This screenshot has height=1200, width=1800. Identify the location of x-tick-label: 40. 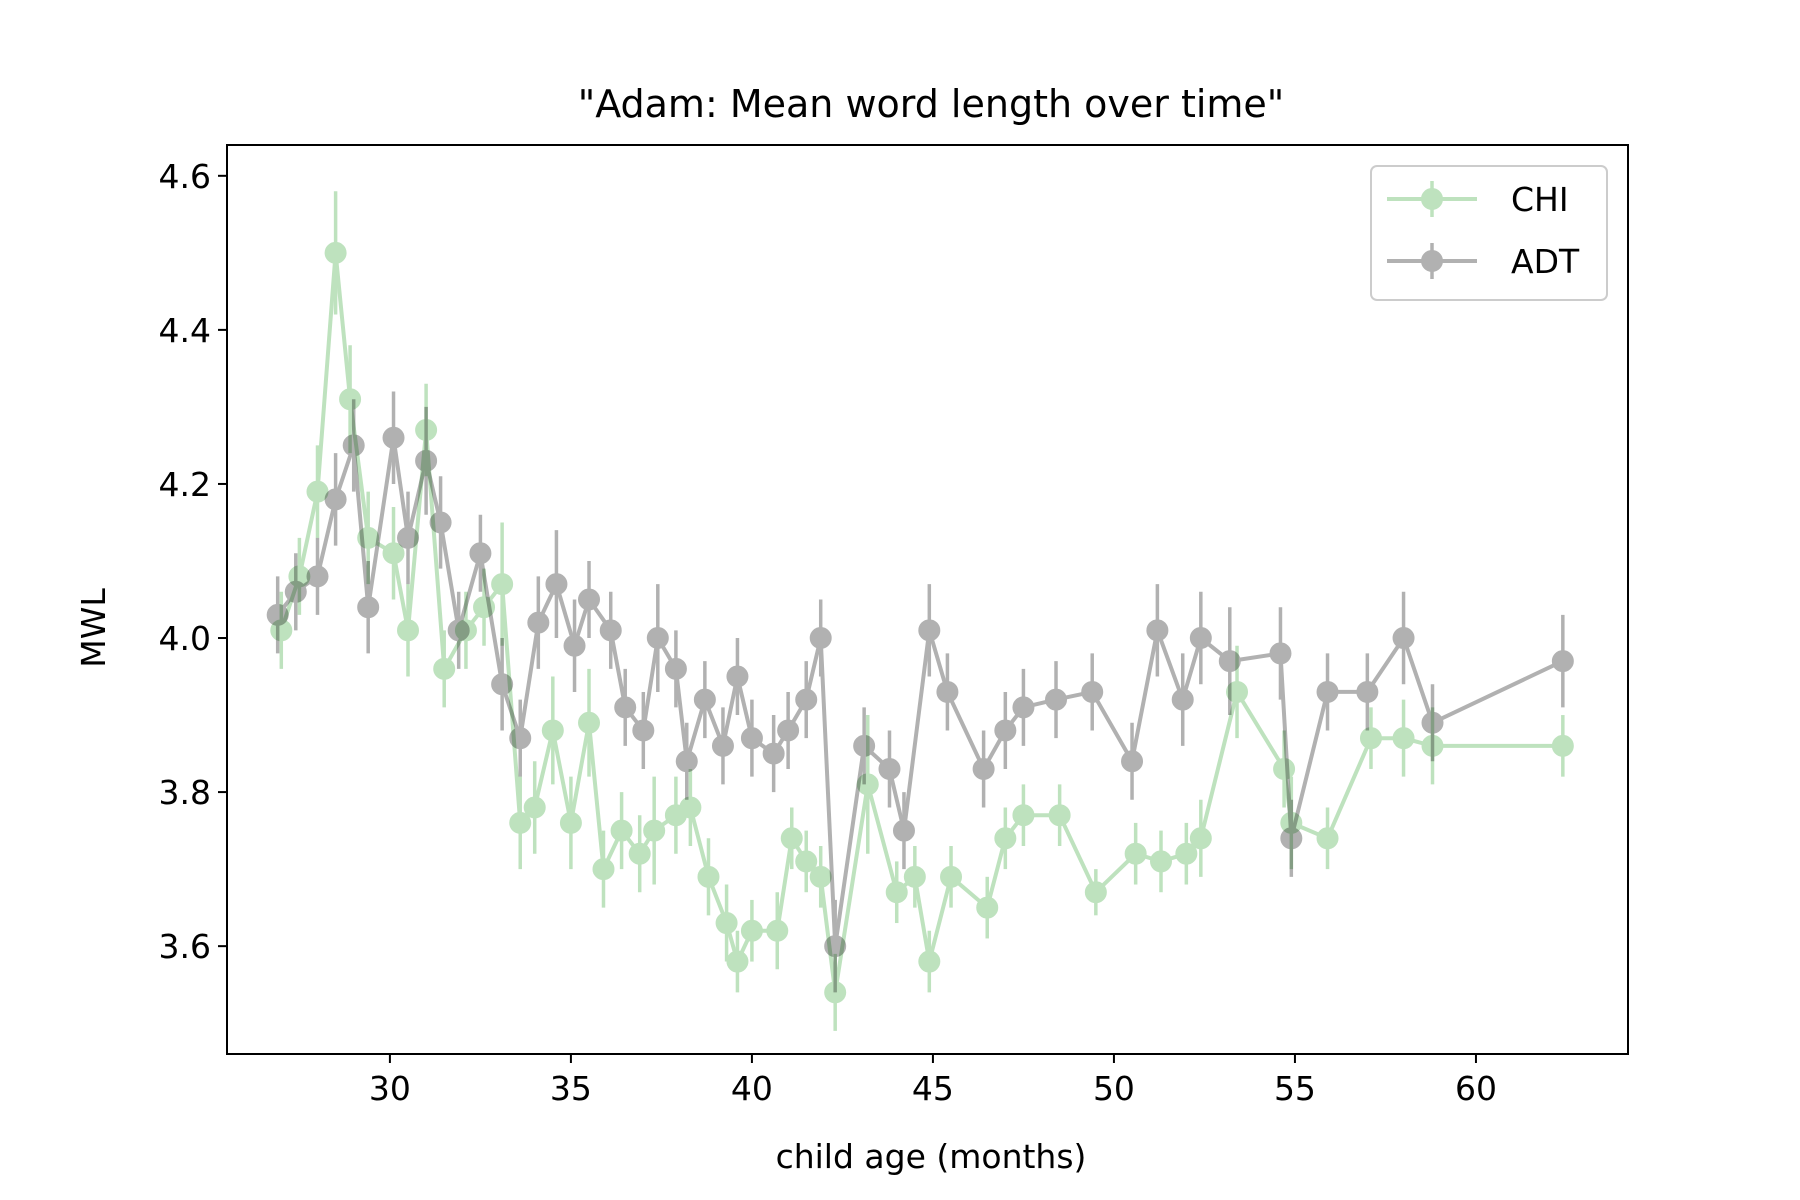
(752, 1088).